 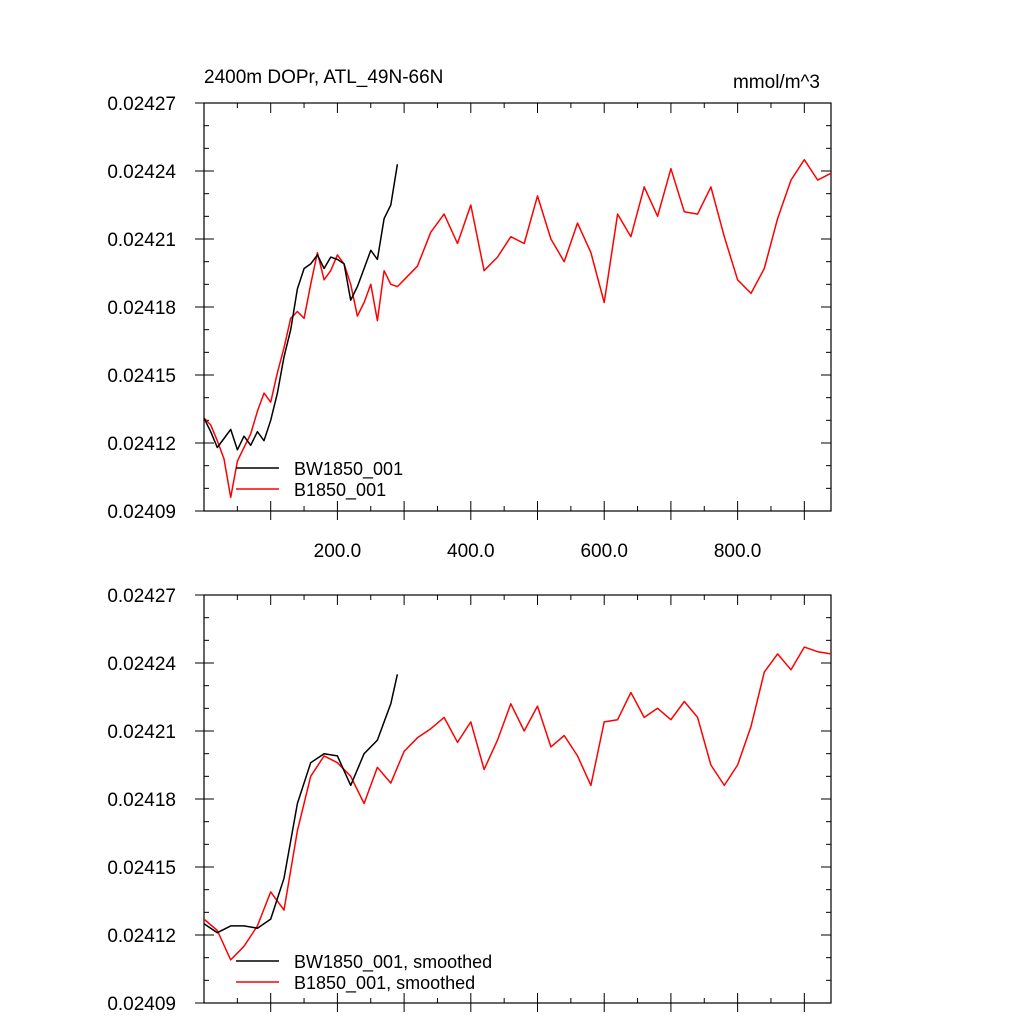 What do you see at coordinates (776, 82) in the screenshot?
I see `units-label: mmol/m^3` at bounding box center [776, 82].